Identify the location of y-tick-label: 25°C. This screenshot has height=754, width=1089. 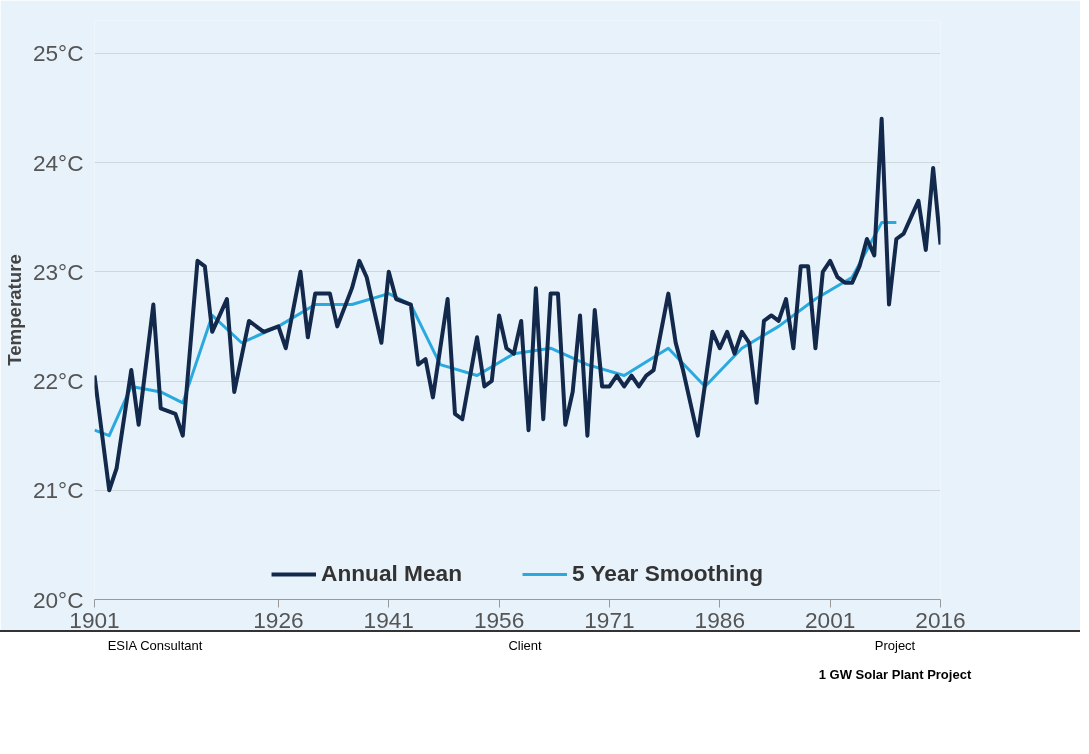
(58, 53).